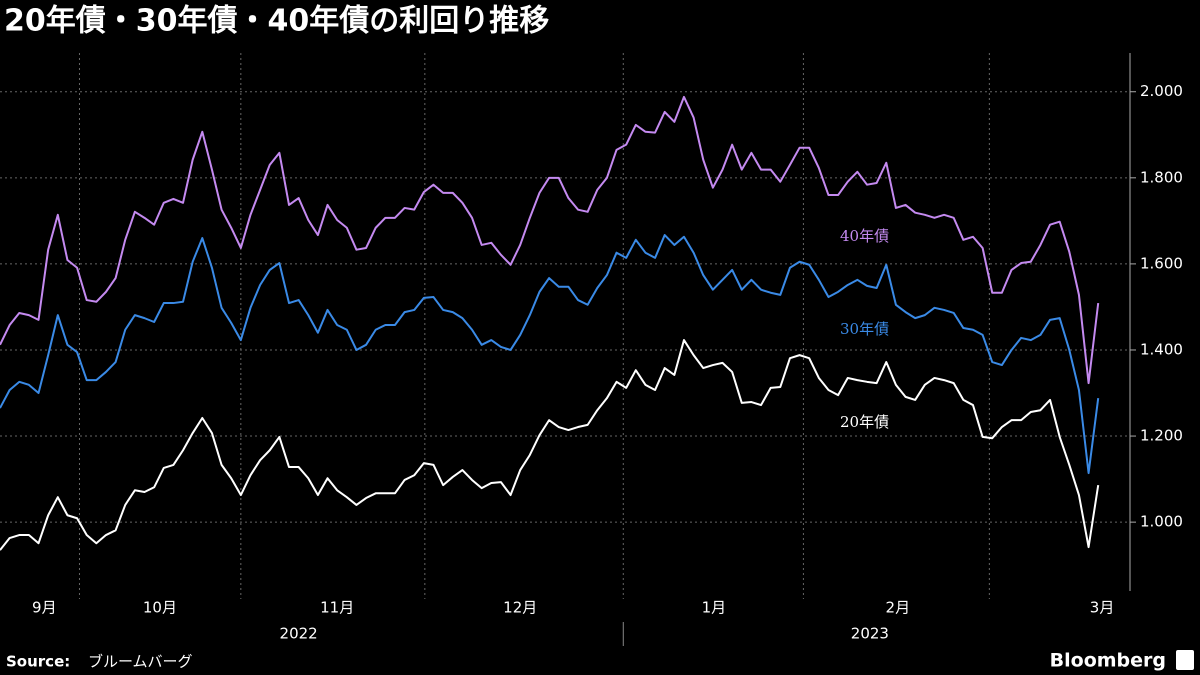 The width and height of the screenshot is (1200, 675). What do you see at coordinates (1161, 177) in the screenshot?
I see `y-tick-label: 1.800` at bounding box center [1161, 177].